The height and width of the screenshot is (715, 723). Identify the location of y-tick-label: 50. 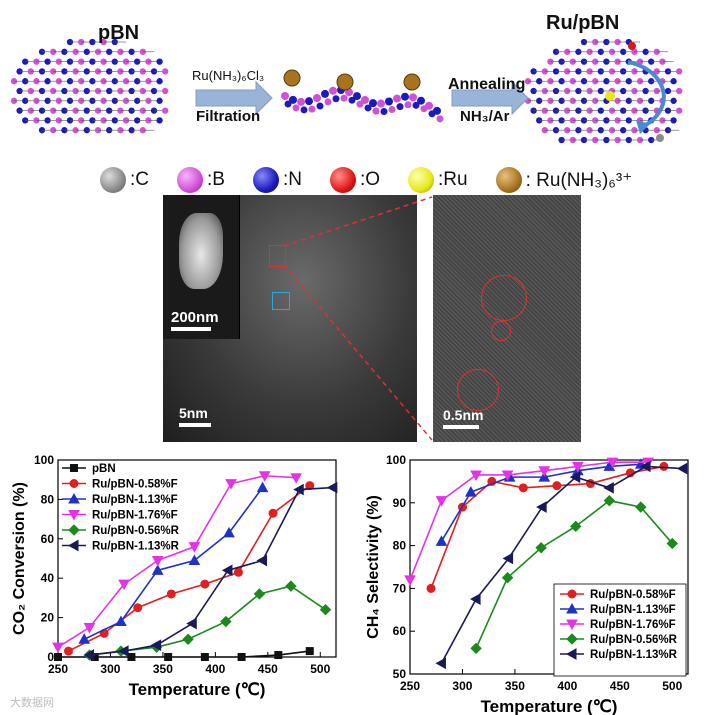
(400, 674).